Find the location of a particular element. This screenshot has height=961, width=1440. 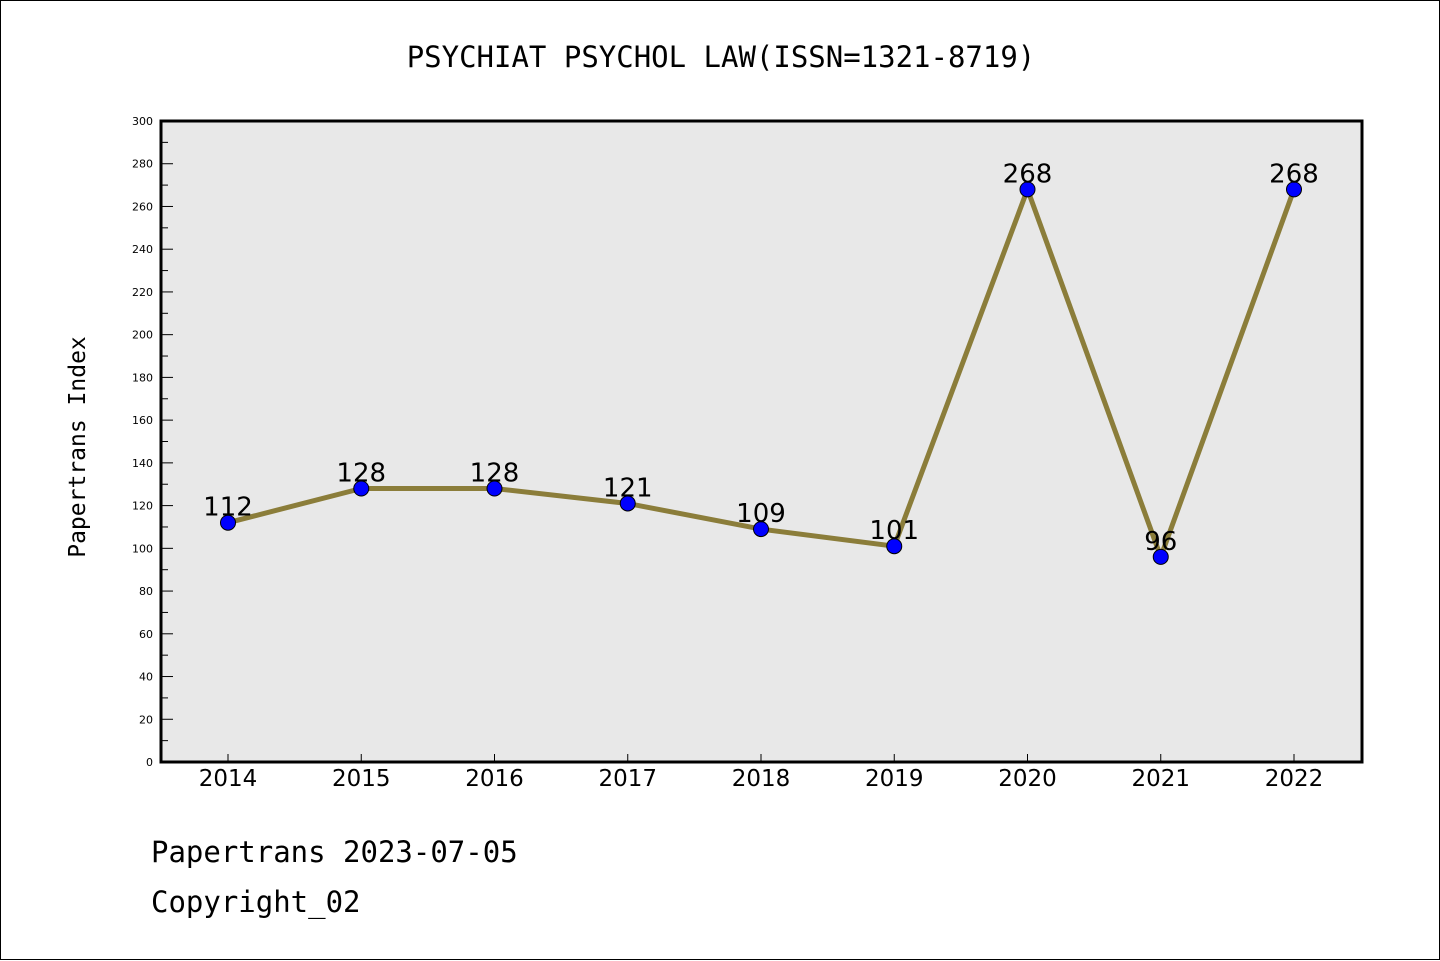

y-tick-label: 240 is located at coordinates (142, 249).